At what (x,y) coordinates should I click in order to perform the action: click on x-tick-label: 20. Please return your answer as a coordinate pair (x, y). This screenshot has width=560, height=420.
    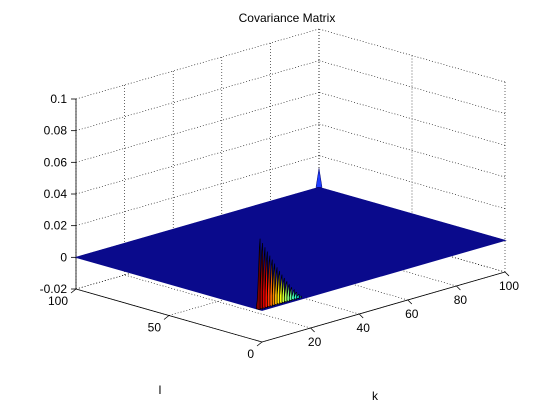
    Looking at the image, I should click on (315, 342).